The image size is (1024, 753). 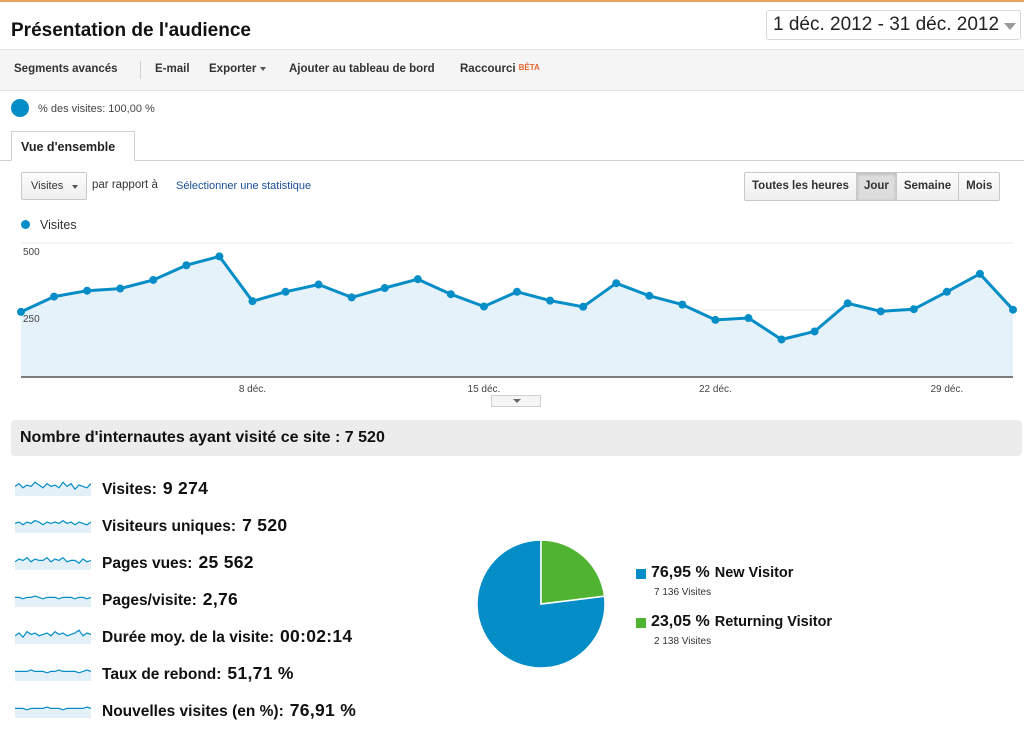 I want to click on stat-label: Taux de rebond: 51,71 %, so click(x=198, y=673).